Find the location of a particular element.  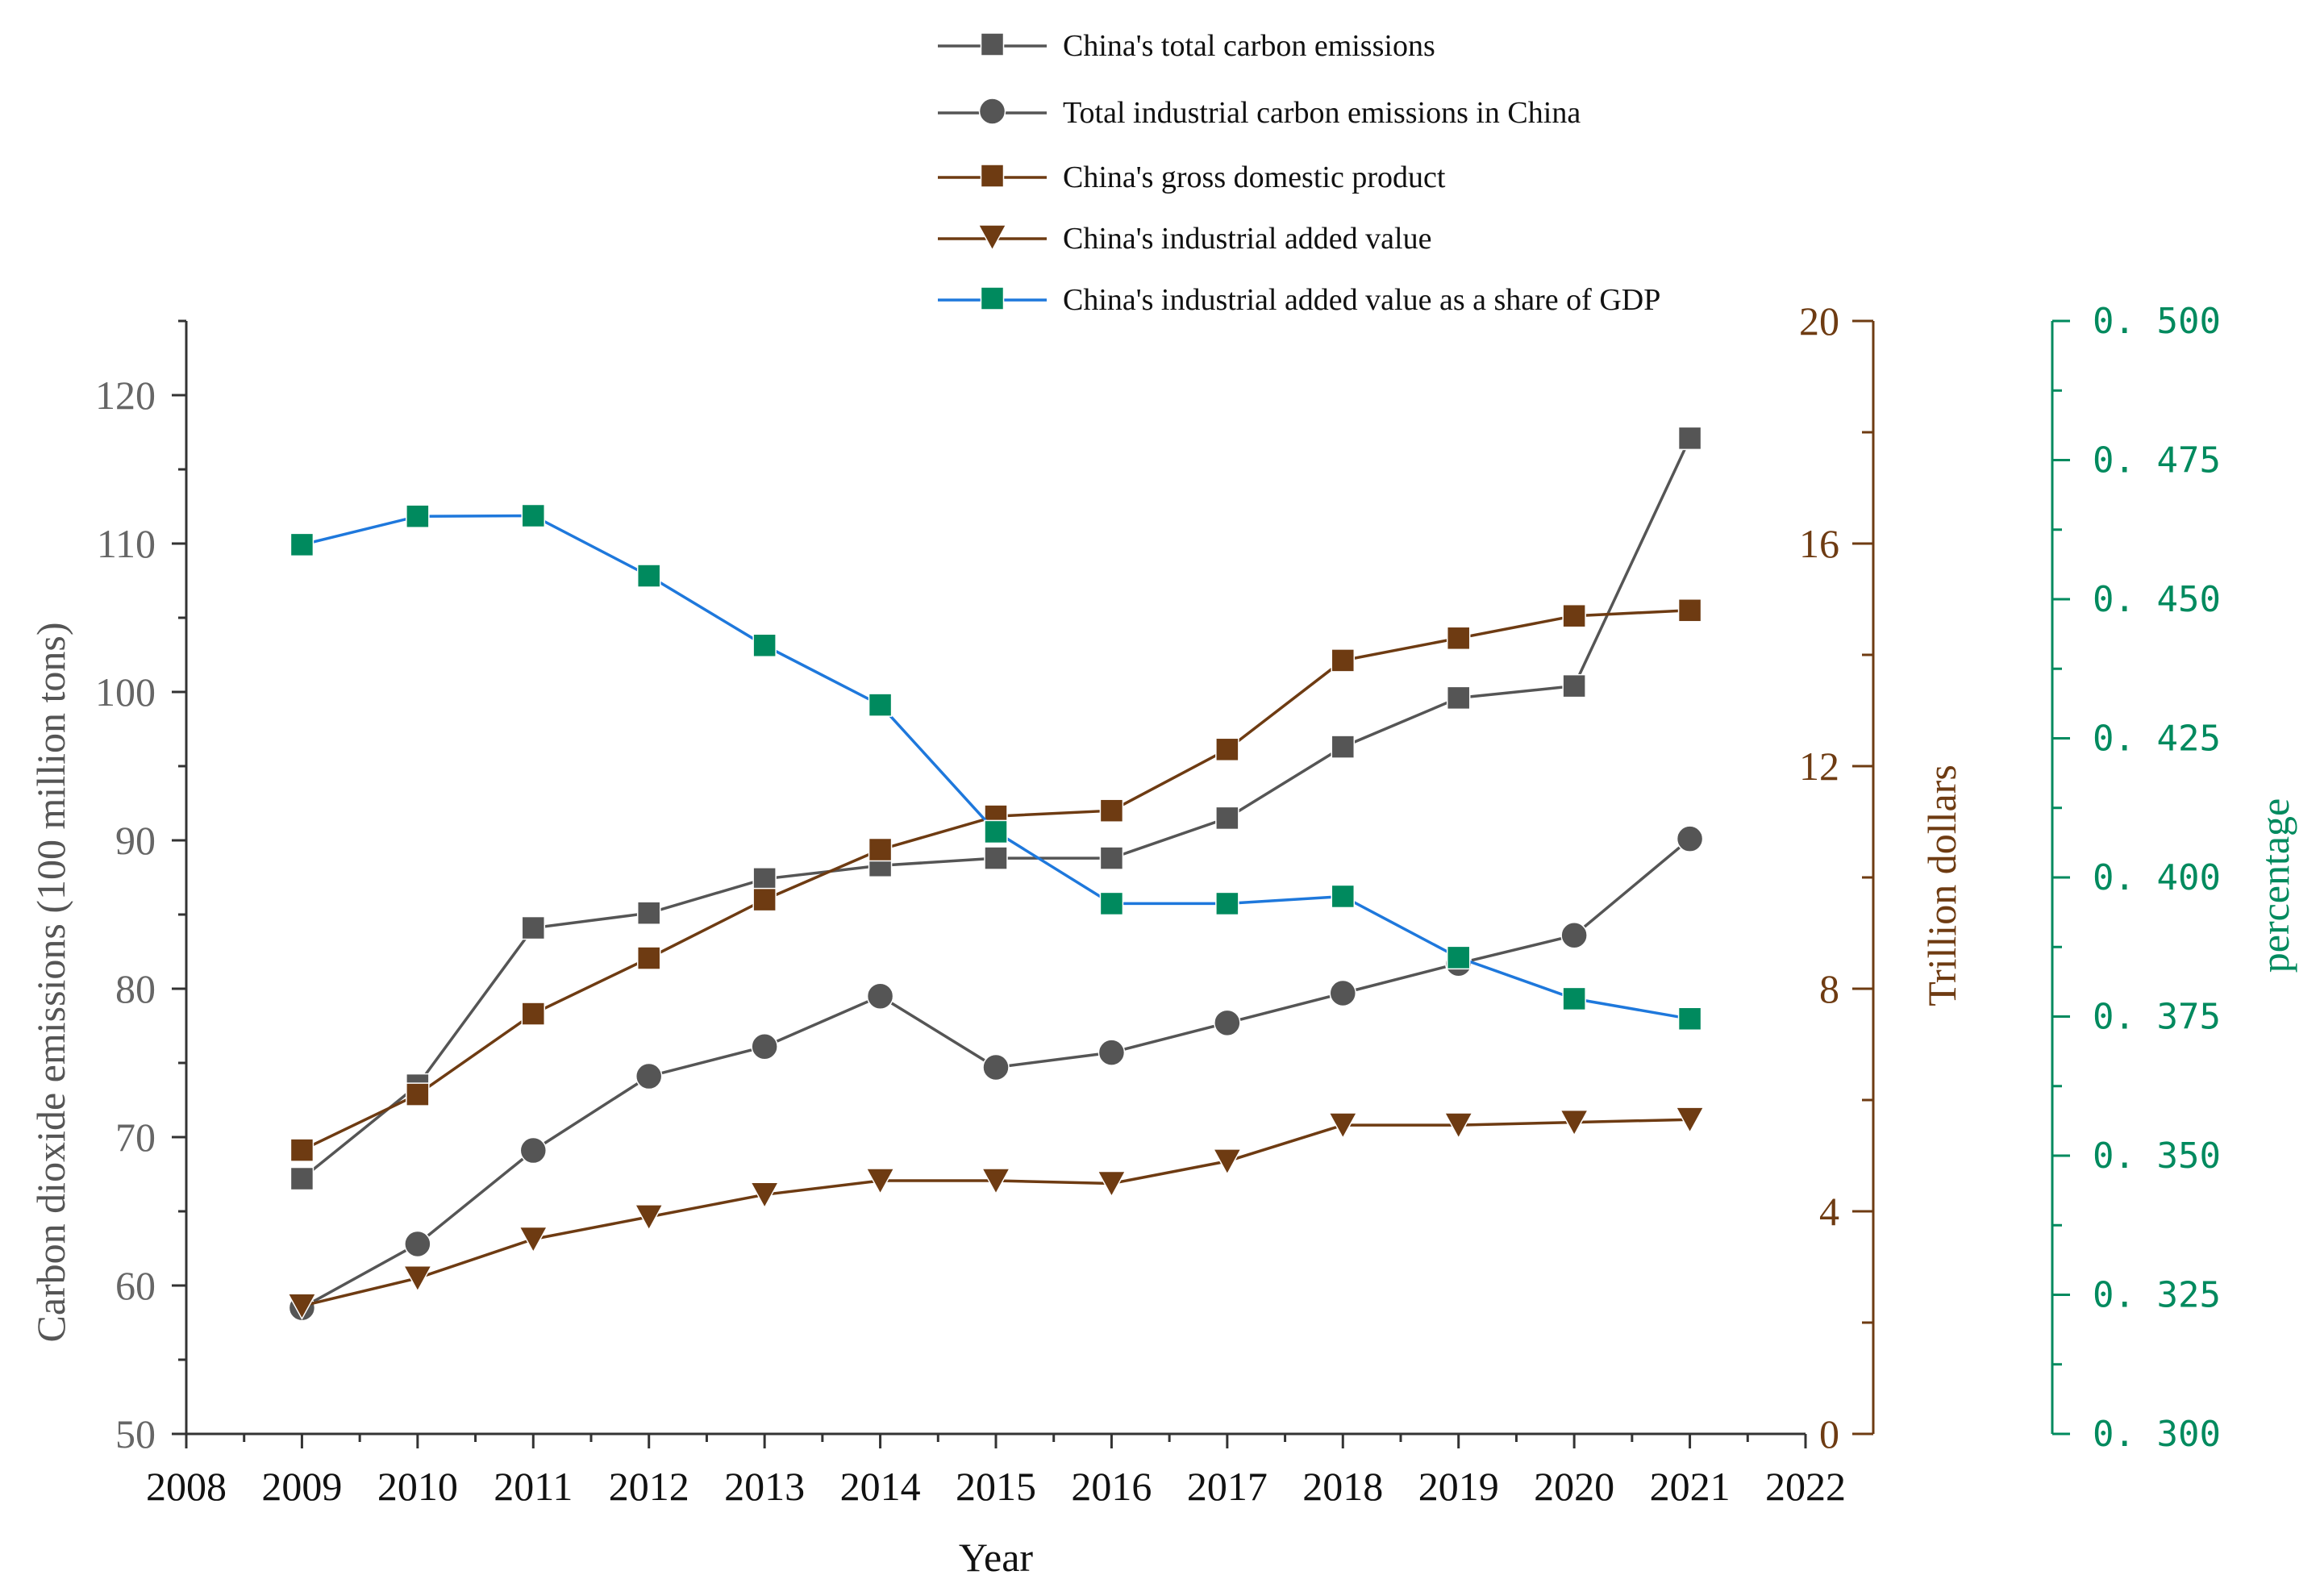

x-axis-tick-label: 2012 is located at coordinates (649, 1486).